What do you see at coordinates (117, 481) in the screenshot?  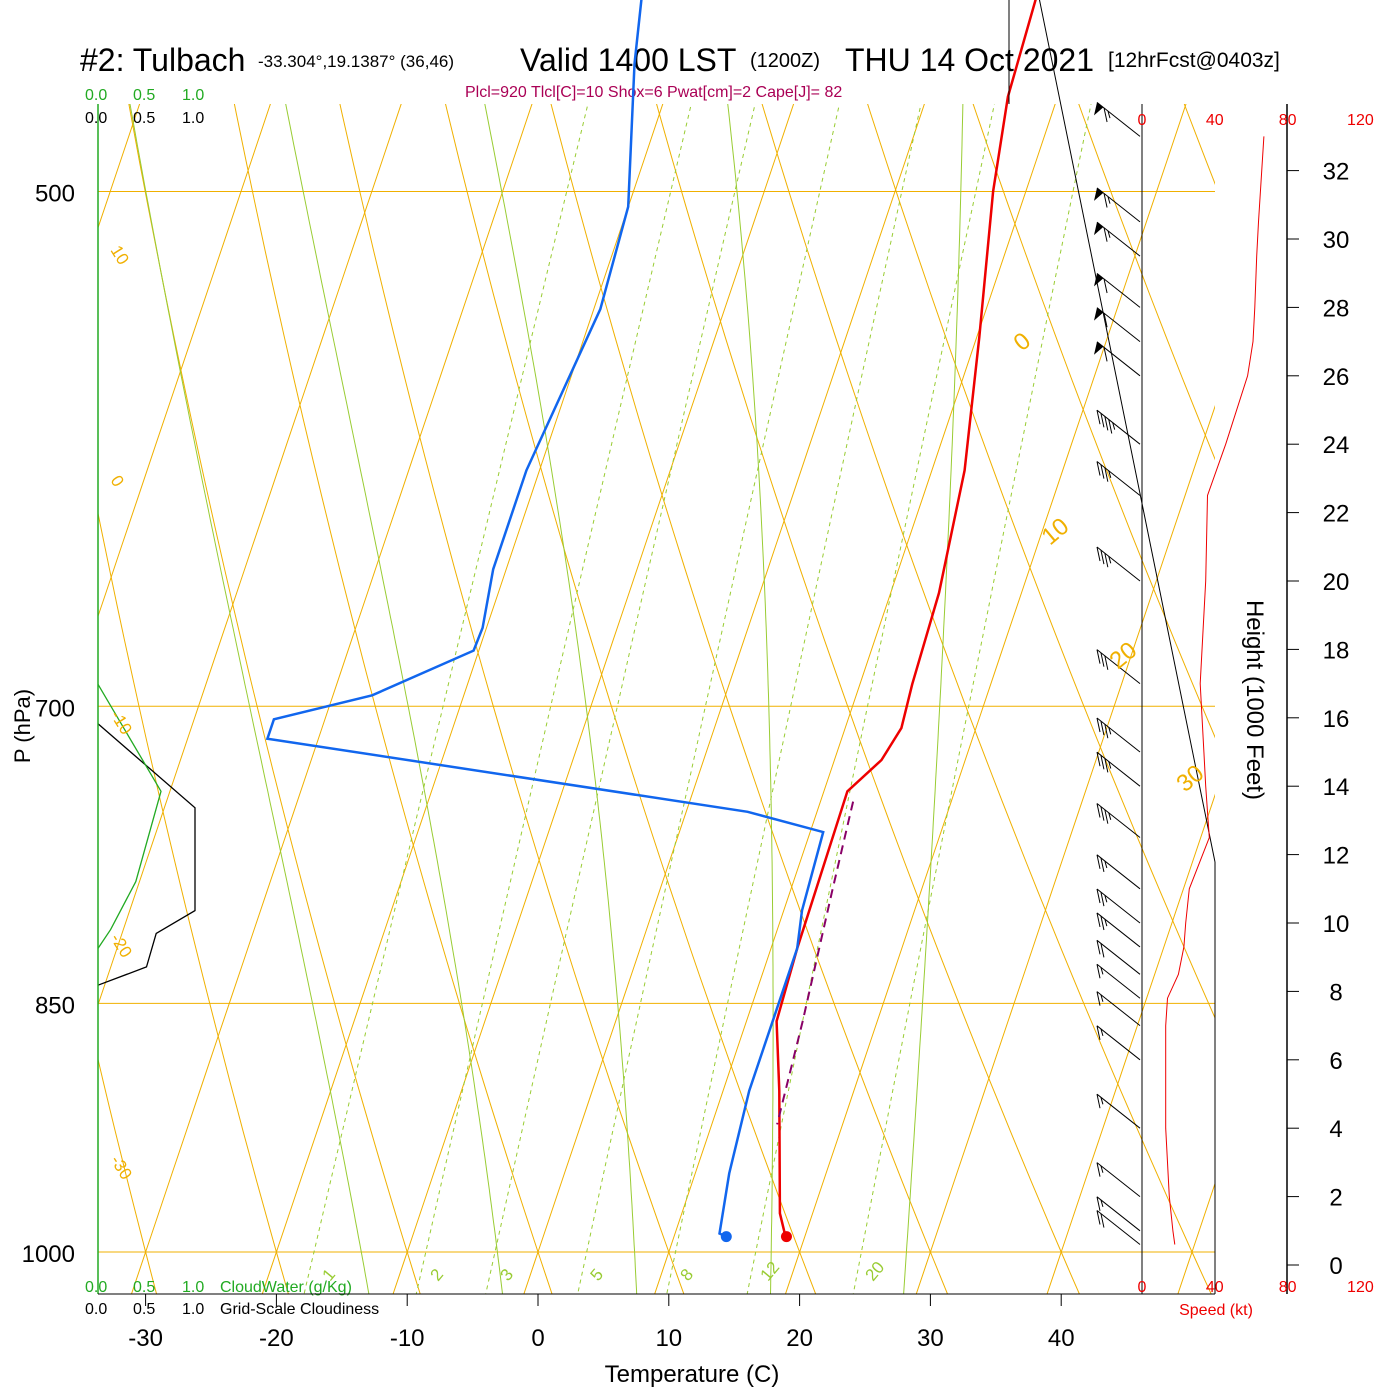 I see `isotherm-label: 0` at bounding box center [117, 481].